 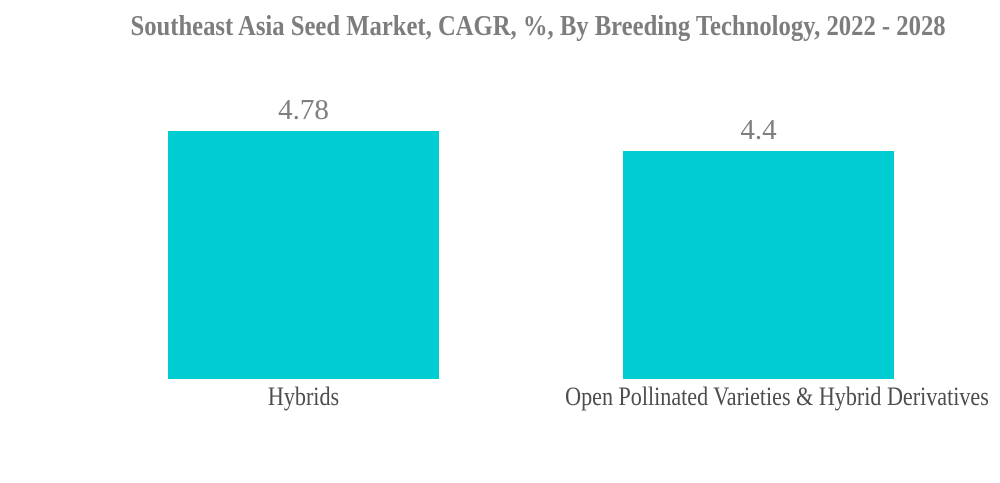 What do you see at coordinates (758, 265) in the screenshot?
I see `bar-open-pollinated` at bounding box center [758, 265].